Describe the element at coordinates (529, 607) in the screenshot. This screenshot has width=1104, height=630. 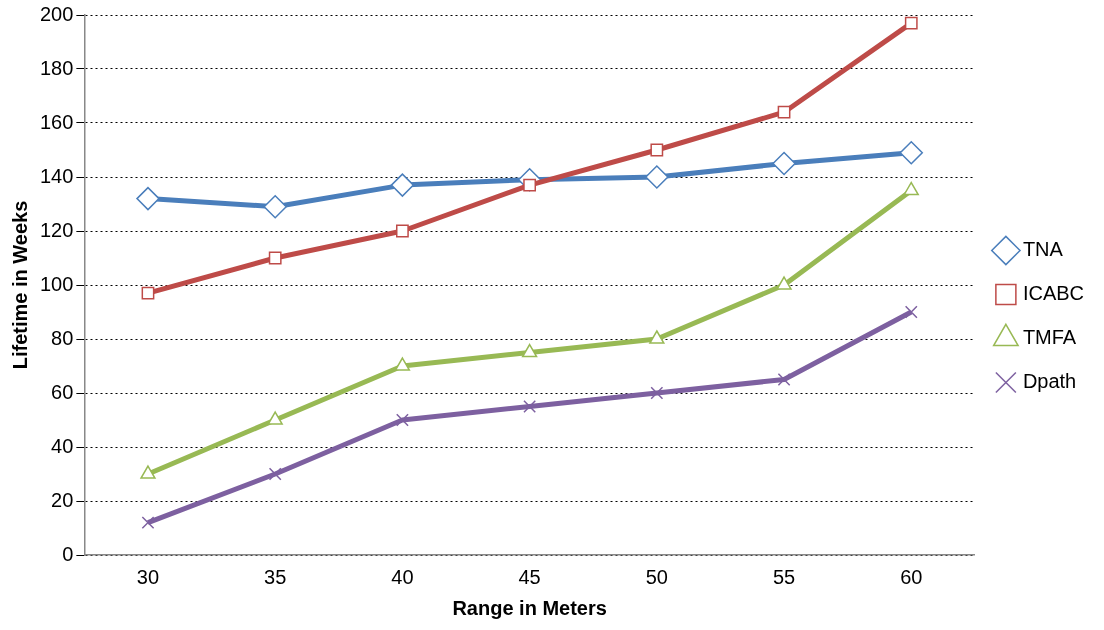
I see `x-axis-title: Range in Meters` at that location.